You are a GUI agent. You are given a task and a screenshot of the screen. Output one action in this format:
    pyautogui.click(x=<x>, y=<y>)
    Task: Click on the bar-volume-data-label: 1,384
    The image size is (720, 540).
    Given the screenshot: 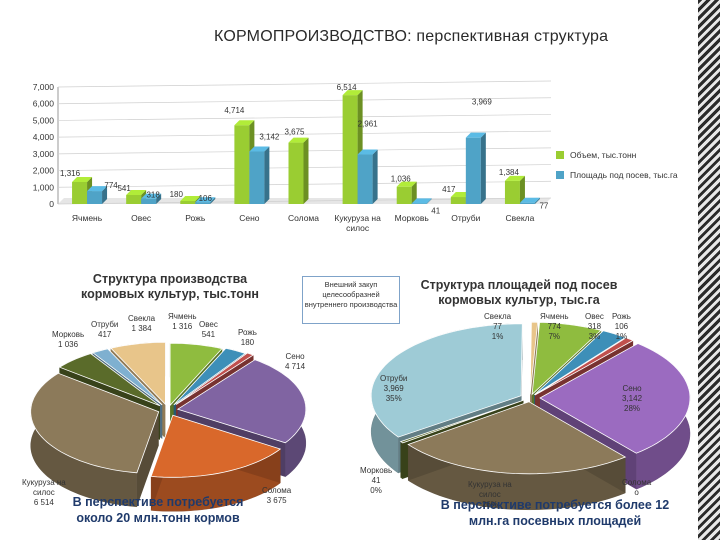 What is the action you would take?
    pyautogui.click(x=509, y=172)
    